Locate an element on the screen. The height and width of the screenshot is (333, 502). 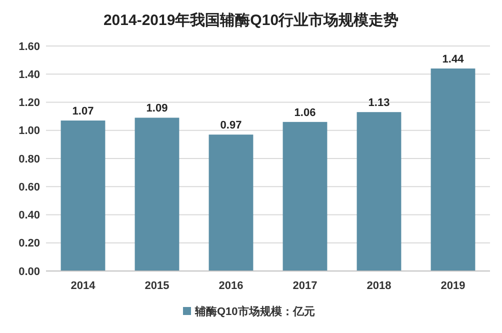
y-tick-label: 0.20 is located at coordinates (29, 244).